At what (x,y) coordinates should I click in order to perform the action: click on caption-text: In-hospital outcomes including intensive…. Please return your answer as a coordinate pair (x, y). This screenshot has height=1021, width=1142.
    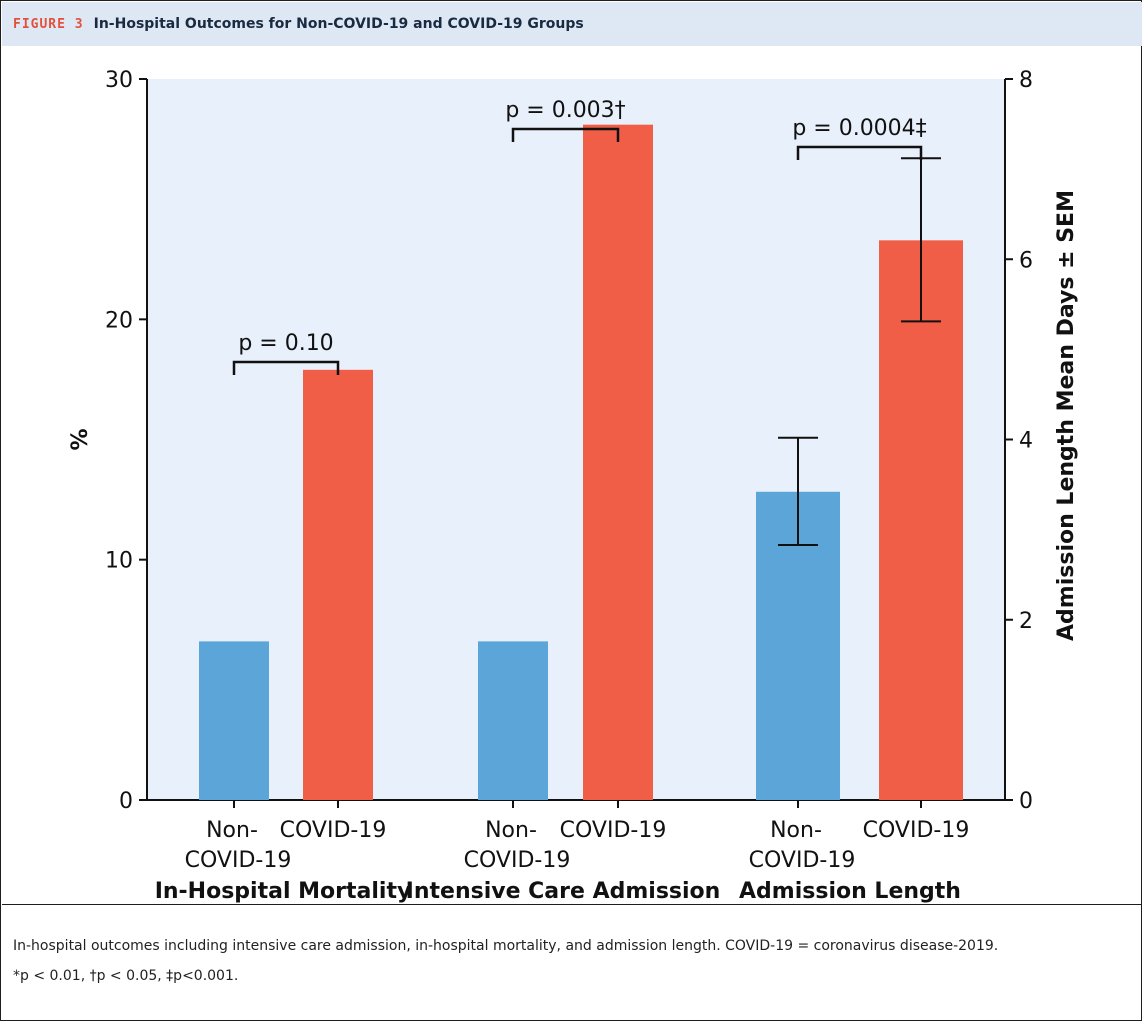
    Looking at the image, I should click on (506, 946).